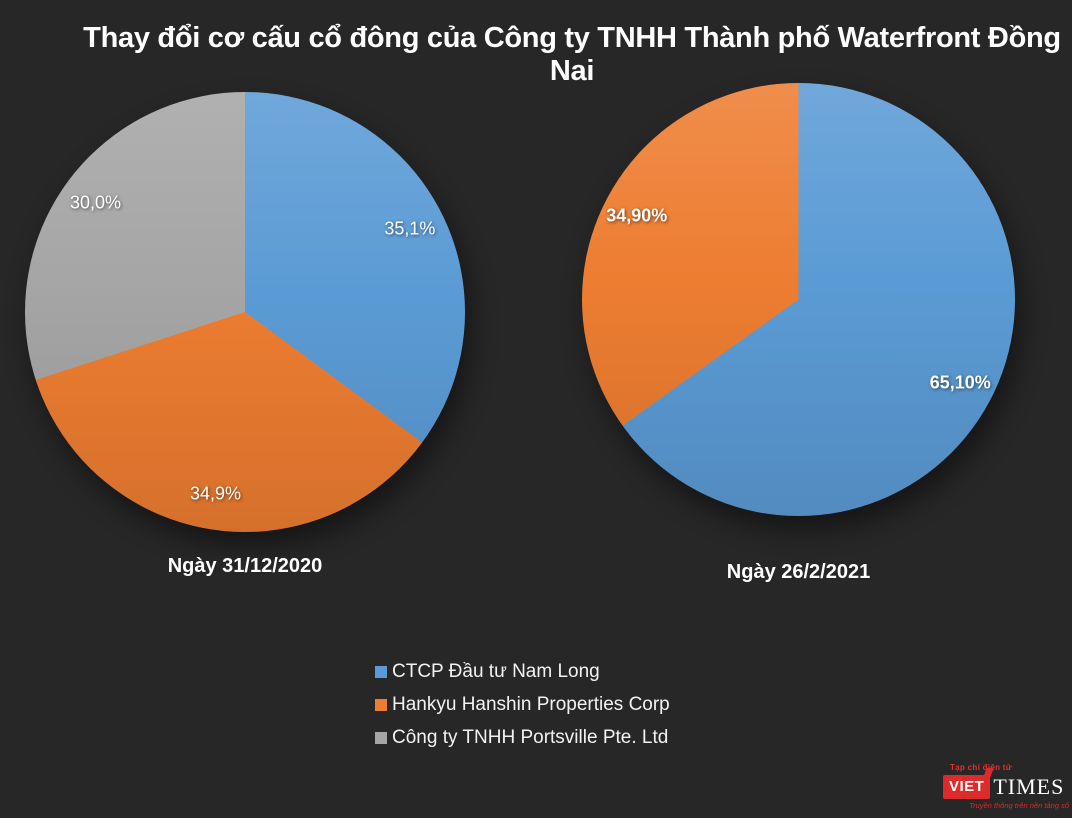  What do you see at coordinates (381, 738) in the screenshot?
I see `legend-swatch-gray-icon` at bounding box center [381, 738].